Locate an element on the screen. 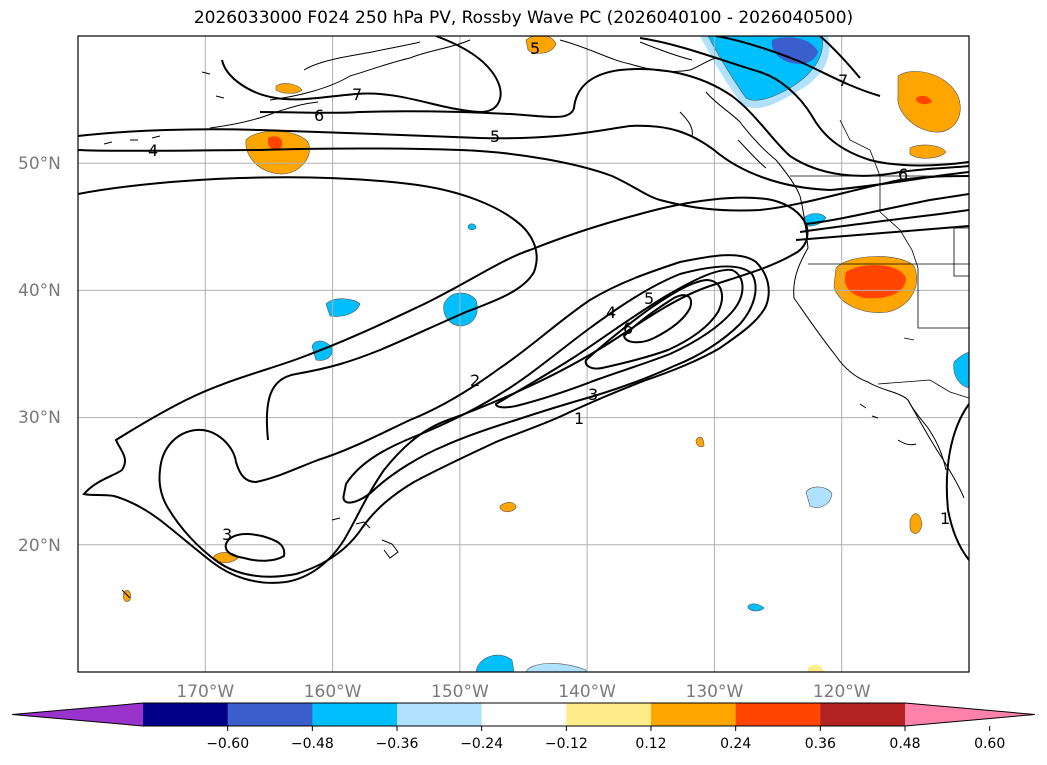  colorbar-outline is located at coordinates (523, 714).